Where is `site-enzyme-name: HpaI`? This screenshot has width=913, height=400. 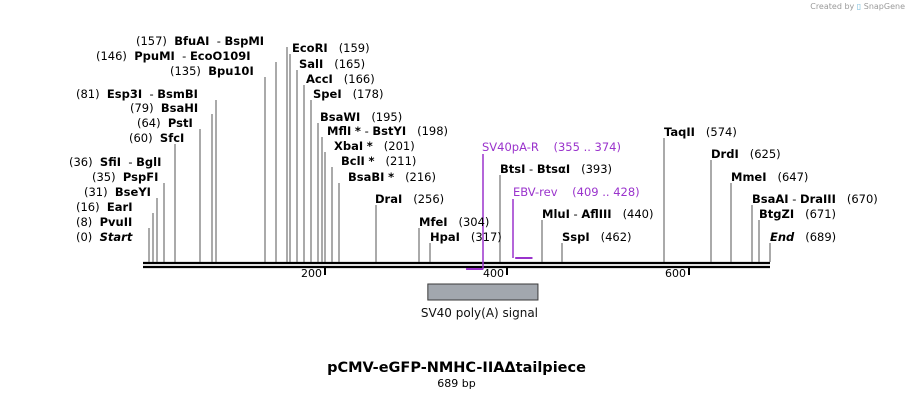 site-enzyme-name: HpaI is located at coordinates (445, 237).